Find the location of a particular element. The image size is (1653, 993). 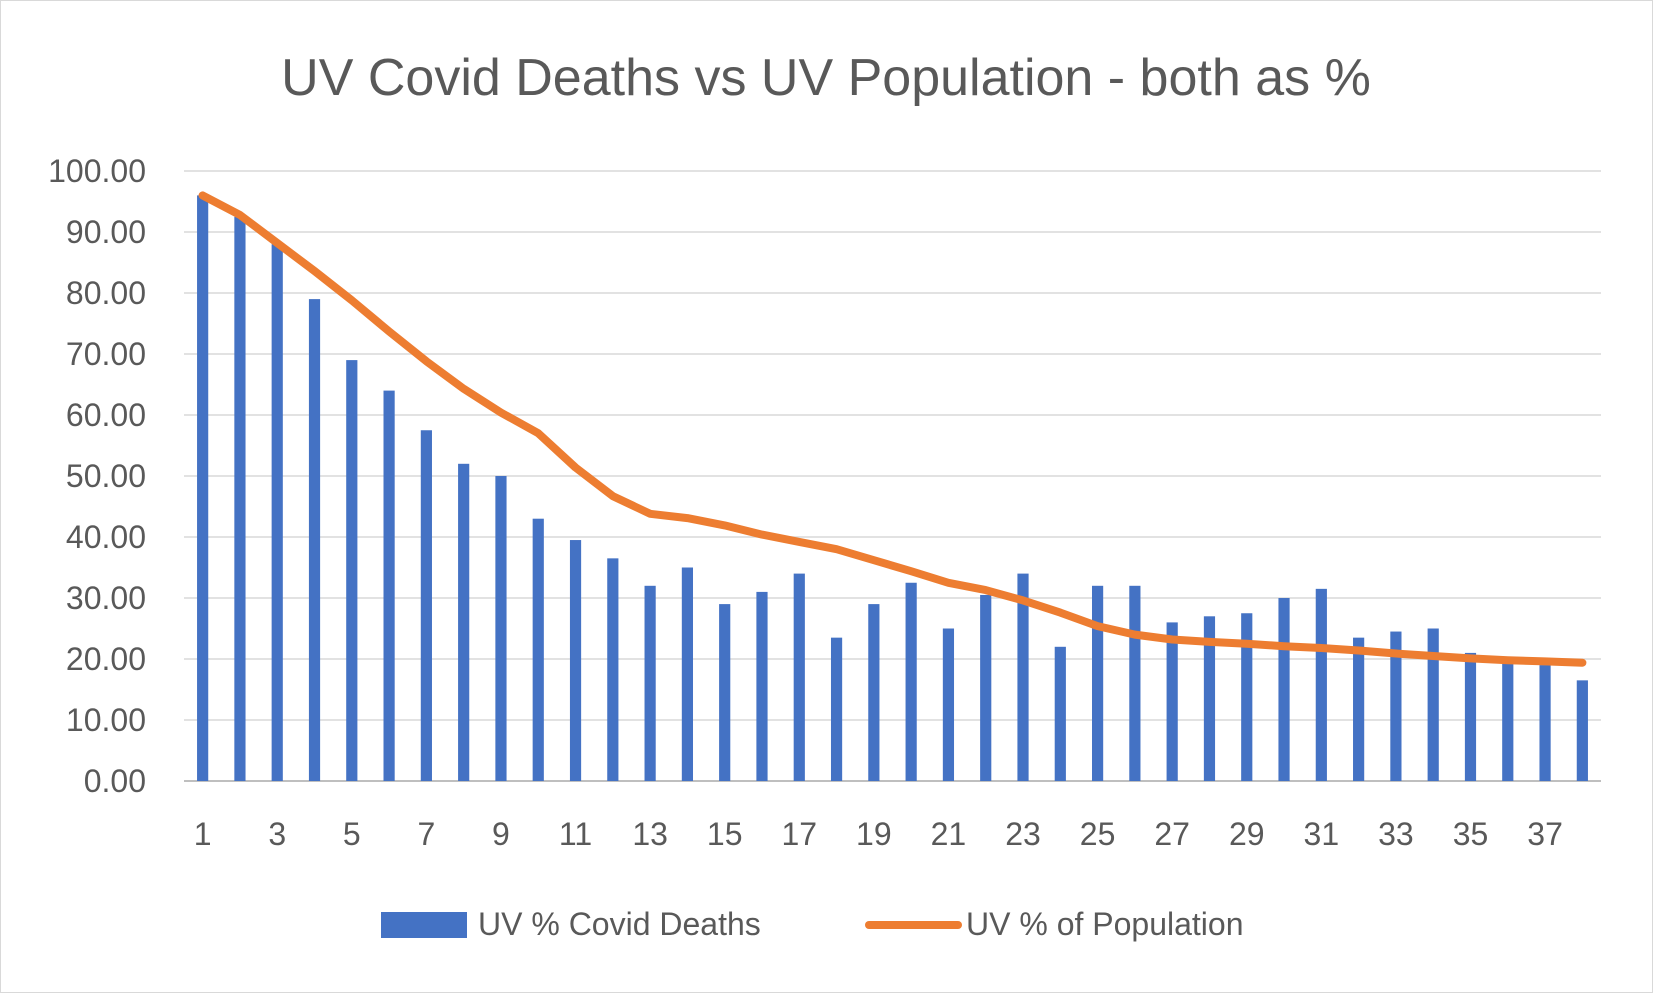

x-tick-label: 11 is located at coordinates (575, 834).